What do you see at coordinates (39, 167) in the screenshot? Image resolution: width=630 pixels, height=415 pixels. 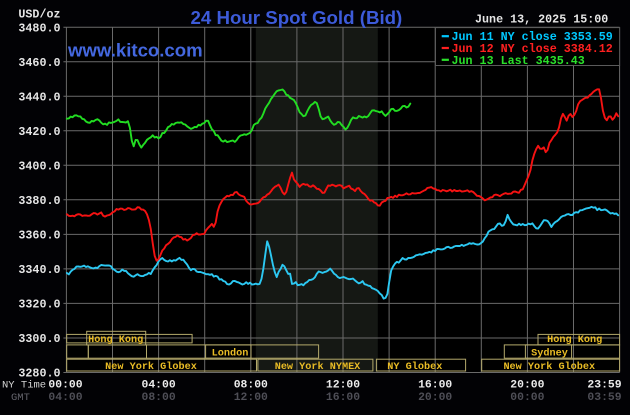 I see `svg-text: 3400.0` at bounding box center [39, 167].